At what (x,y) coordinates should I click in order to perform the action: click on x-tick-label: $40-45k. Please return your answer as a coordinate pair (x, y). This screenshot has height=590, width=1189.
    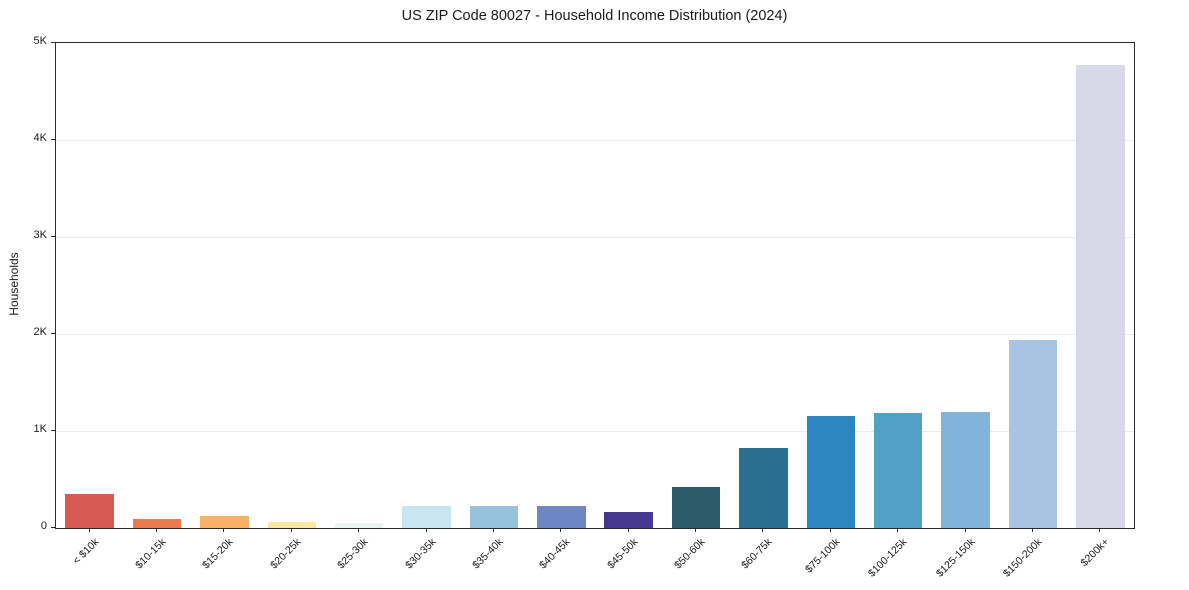
    Looking at the image, I should click on (555, 554).